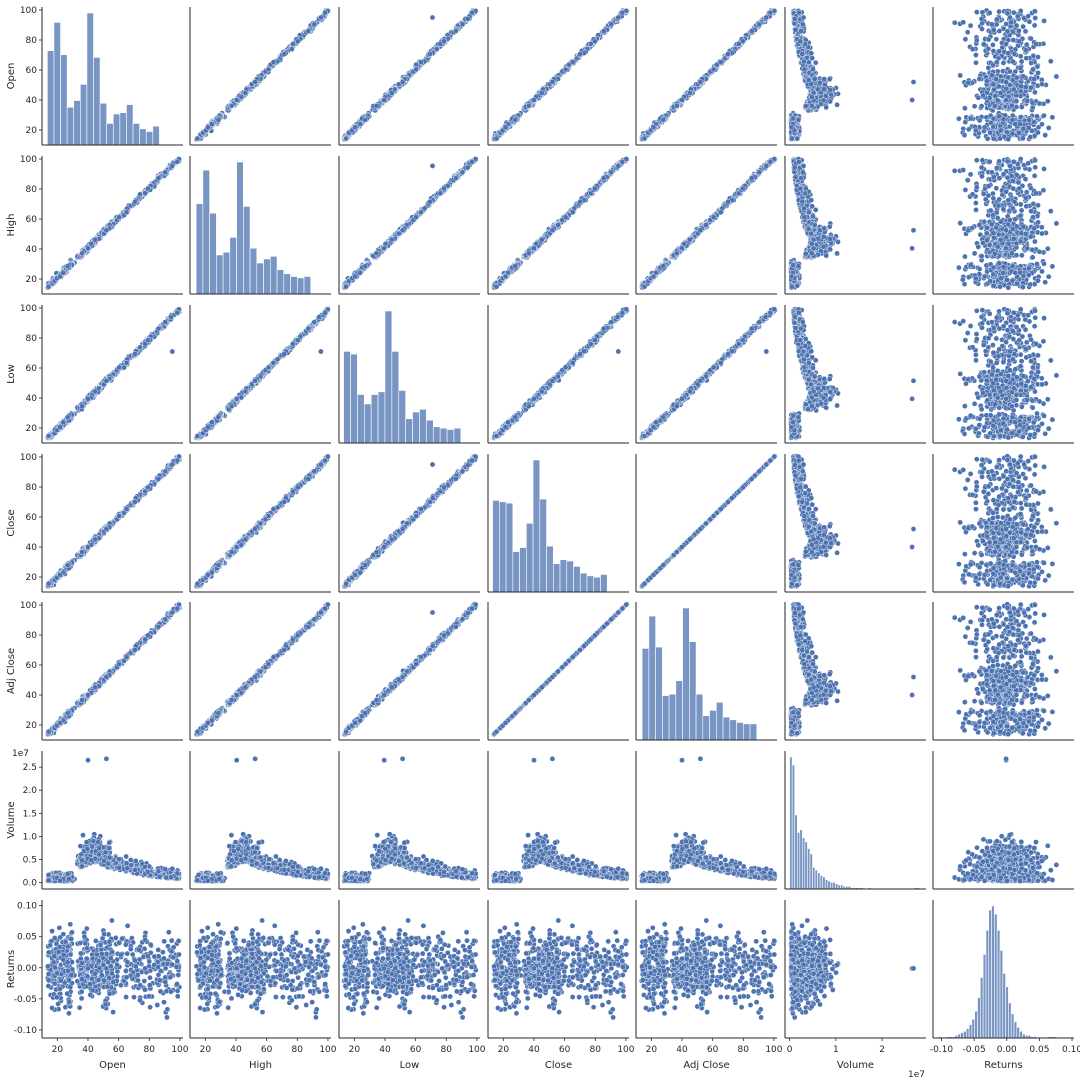 This screenshot has width=1080, height=1081. I want to click on cell-open-vs-low, so click(409, 76).